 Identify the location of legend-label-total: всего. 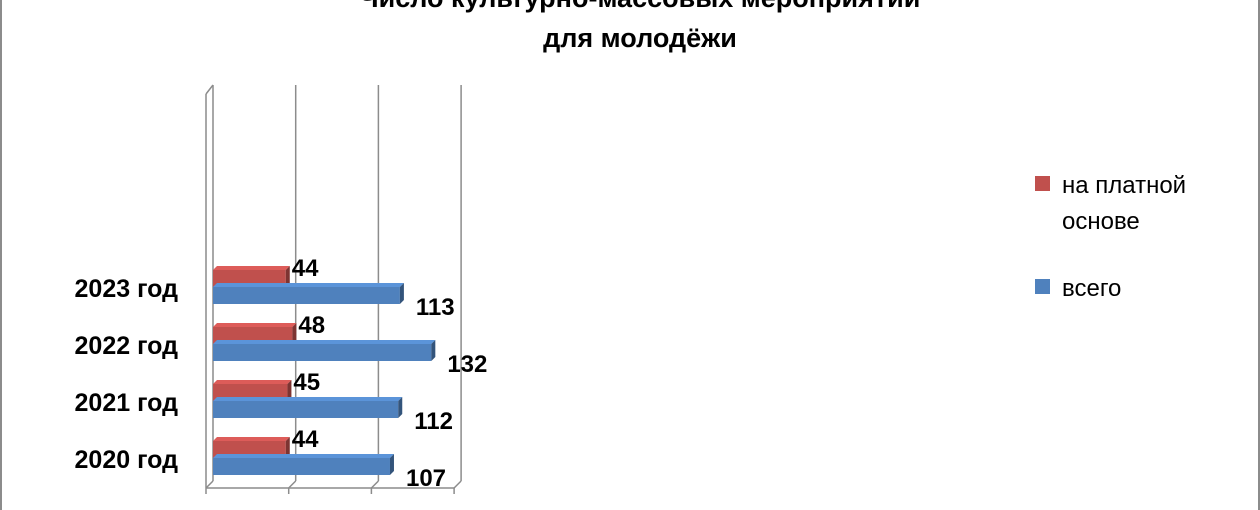
(1092, 288).